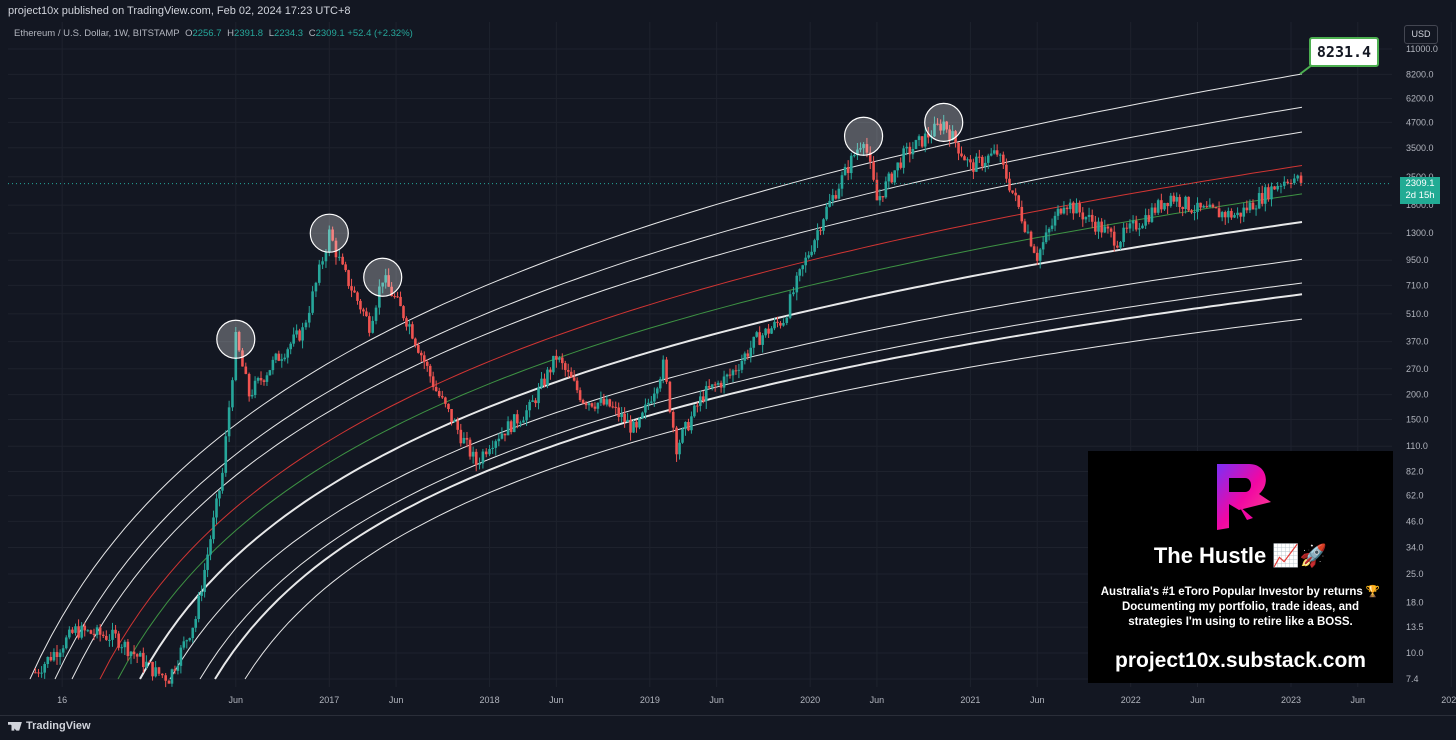 The width and height of the screenshot is (1456, 740). Describe the element at coordinates (97, 33) in the screenshot. I see `symbol-name: Ethereum / U.S. Dollar, 1W, BITSTAMP` at that location.